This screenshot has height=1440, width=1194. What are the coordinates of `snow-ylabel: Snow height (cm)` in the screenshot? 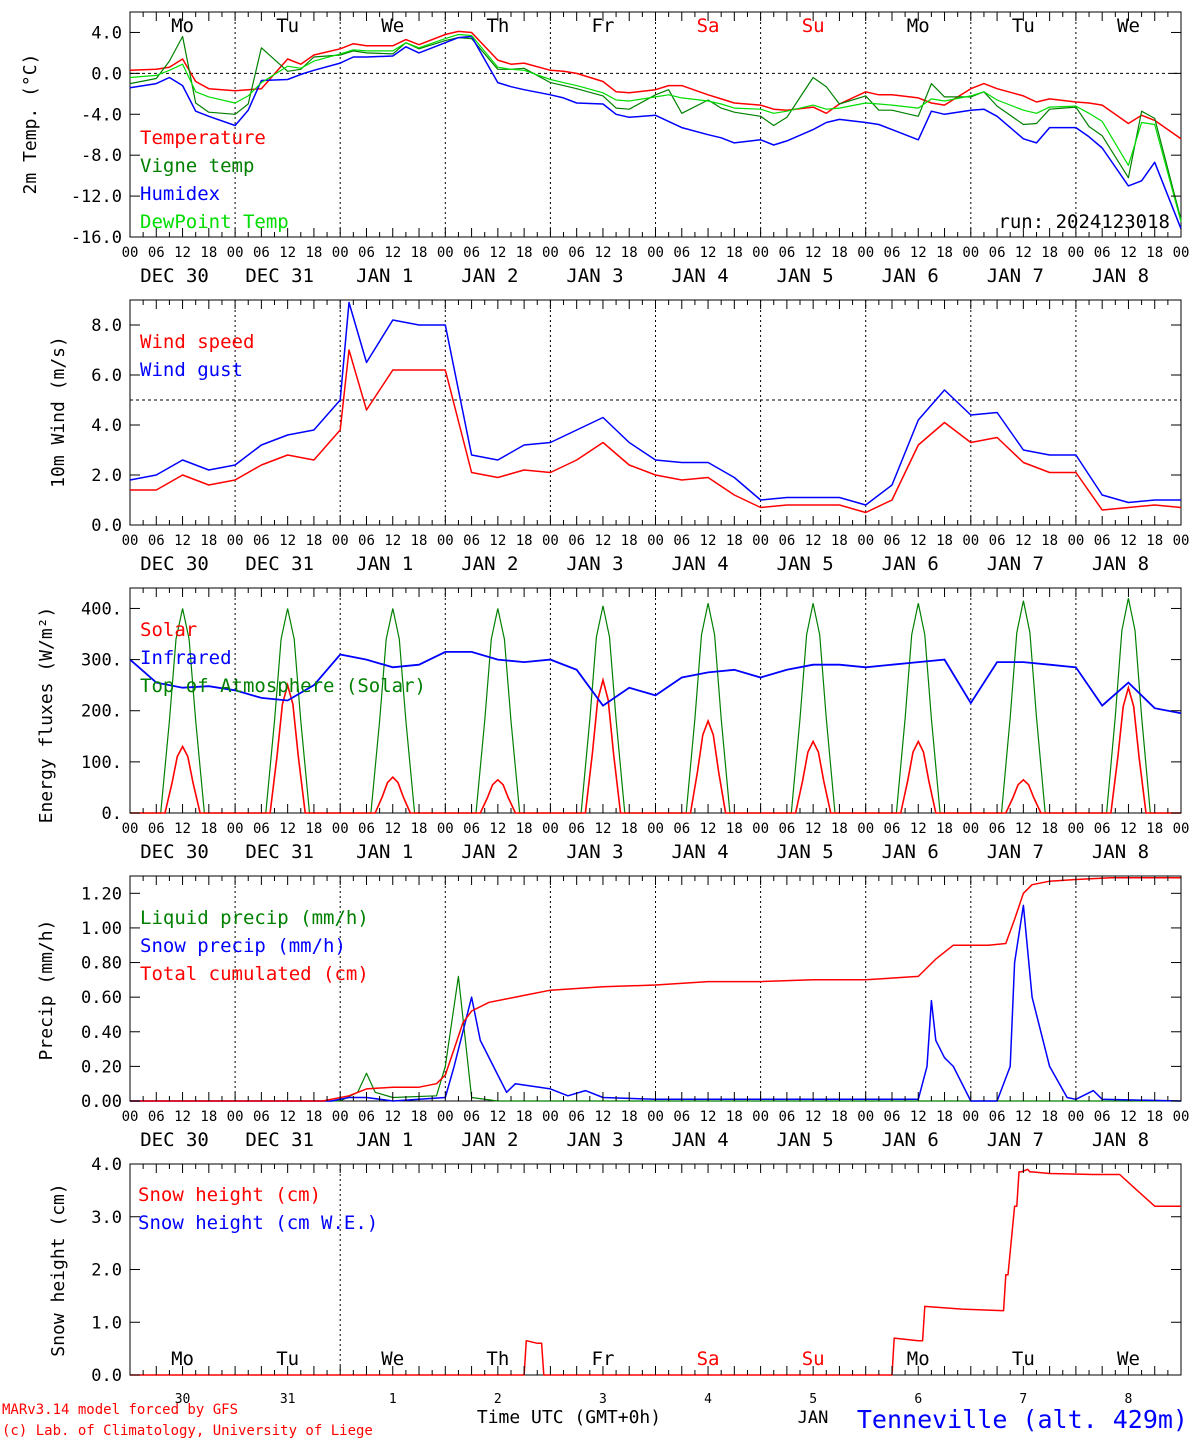 It's located at (58, 1269).